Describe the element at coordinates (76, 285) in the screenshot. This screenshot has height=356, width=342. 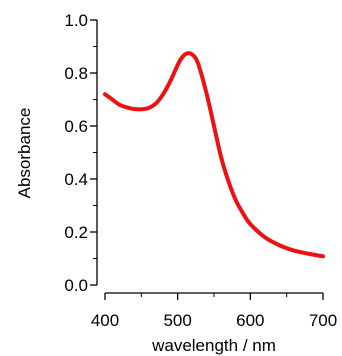
I see `y-tick-label: 0.0` at that location.